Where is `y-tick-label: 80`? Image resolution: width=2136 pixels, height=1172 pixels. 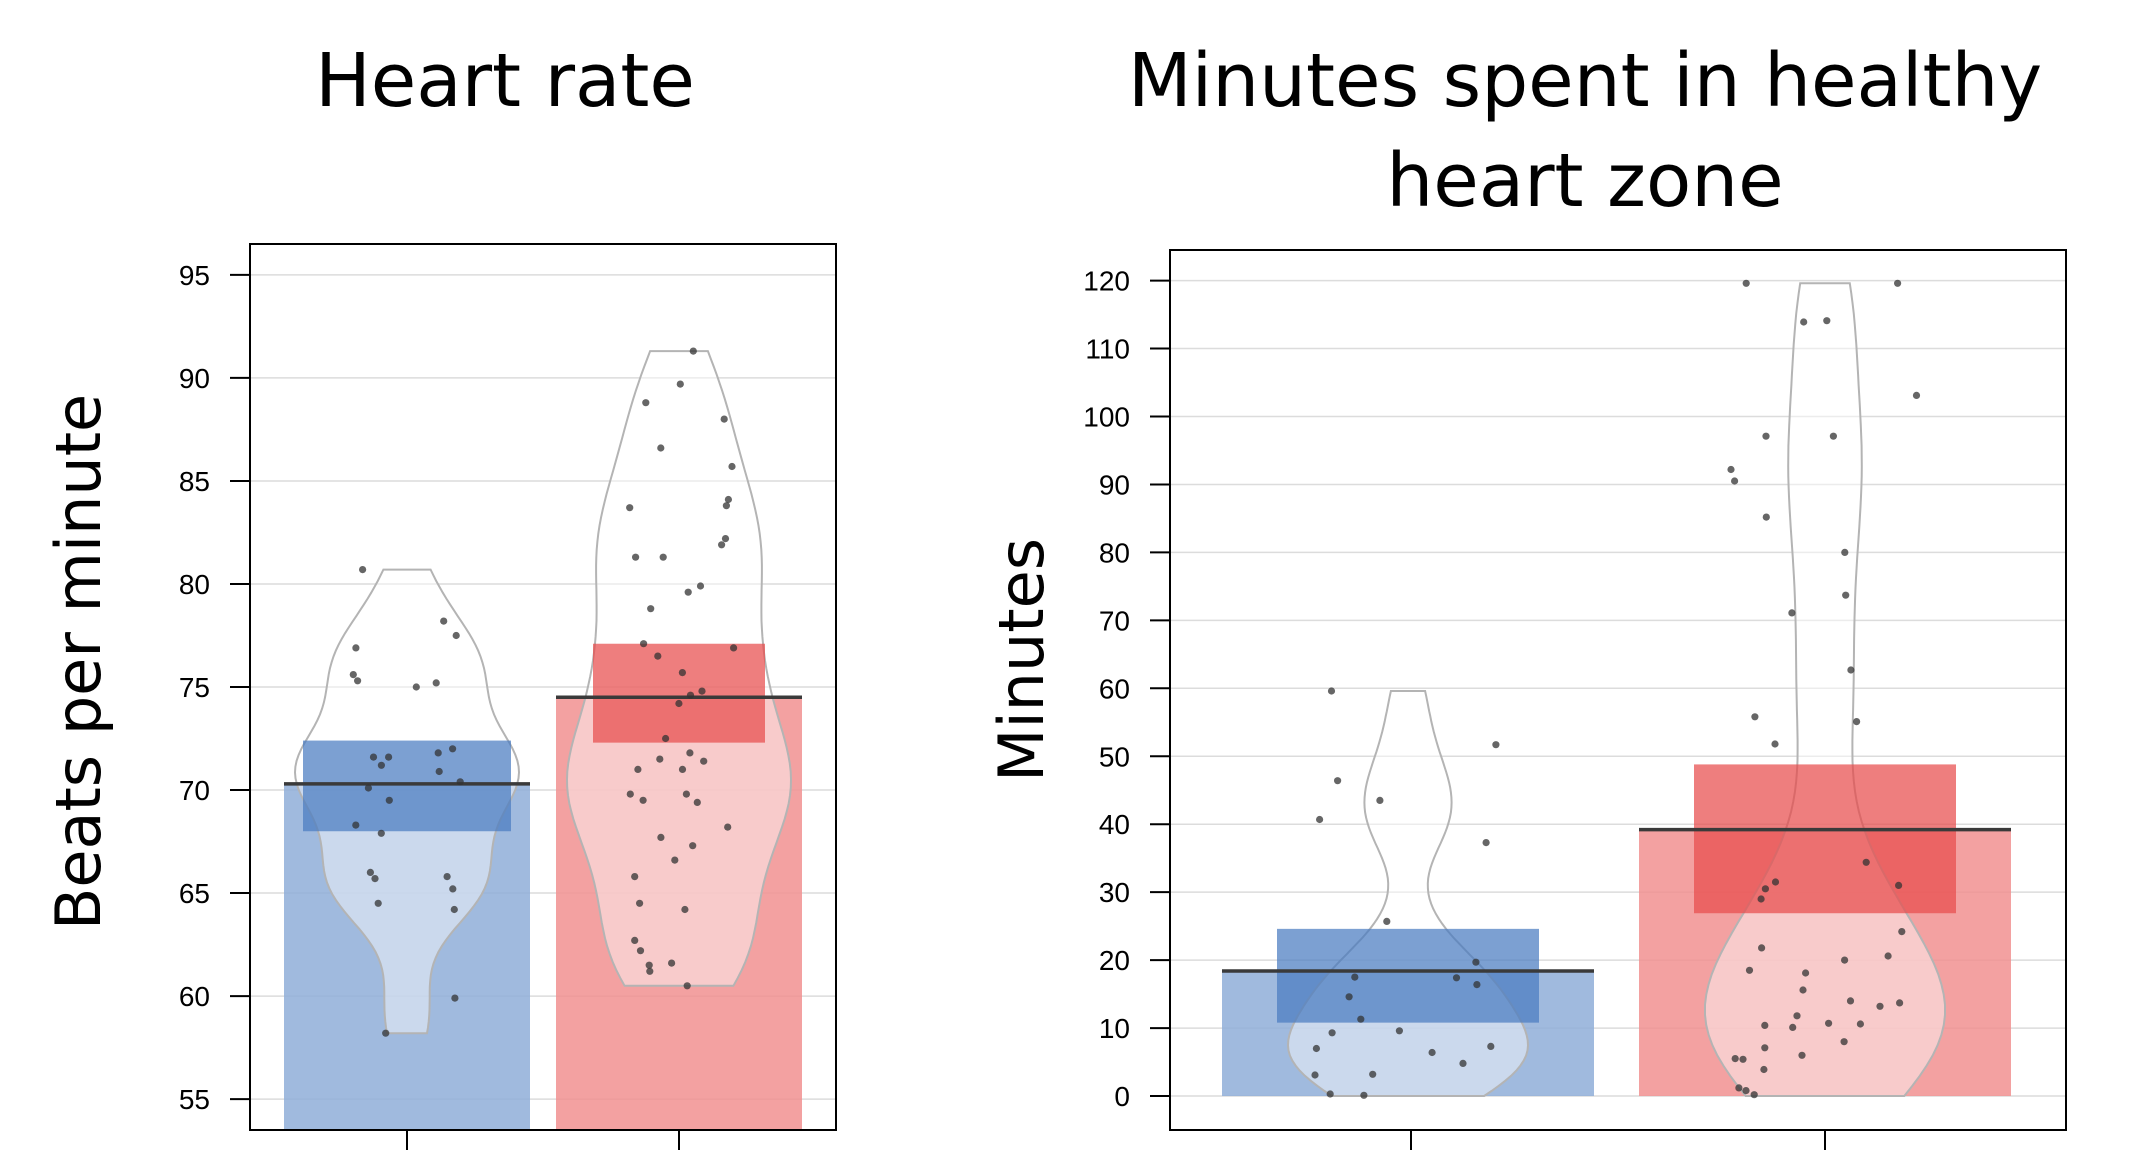
y-tick-label: 80 is located at coordinates (194, 584).